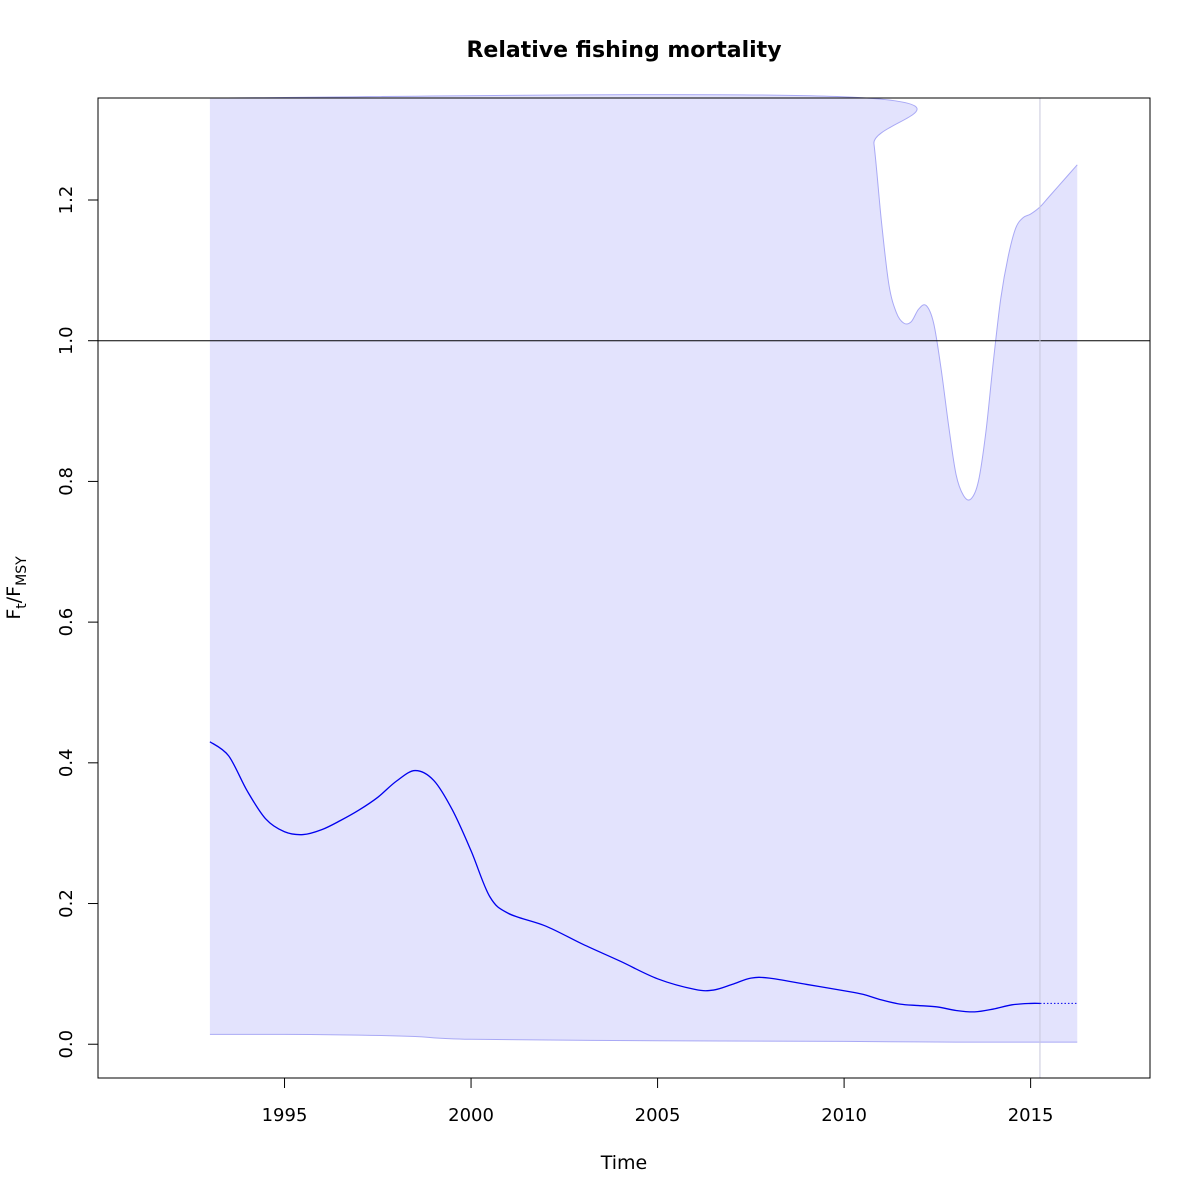 Image resolution: width=1200 pixels, height=1200 pixels. Describe the element at coordinates (66, 481) in the screenshot. I see `y-tick-label: 0.8` at that location.